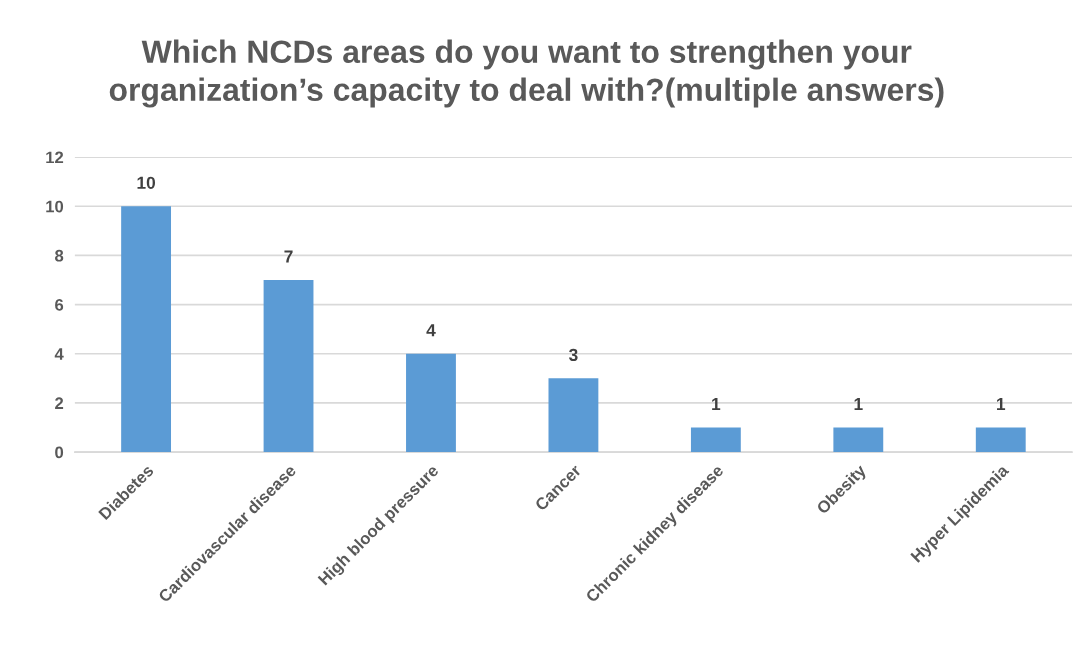 The width and height of the screenshot is (1085, 660). Describe the element at coordinates (59, 403) in the screenshot. I see `y-tick-label: 2` at that location.